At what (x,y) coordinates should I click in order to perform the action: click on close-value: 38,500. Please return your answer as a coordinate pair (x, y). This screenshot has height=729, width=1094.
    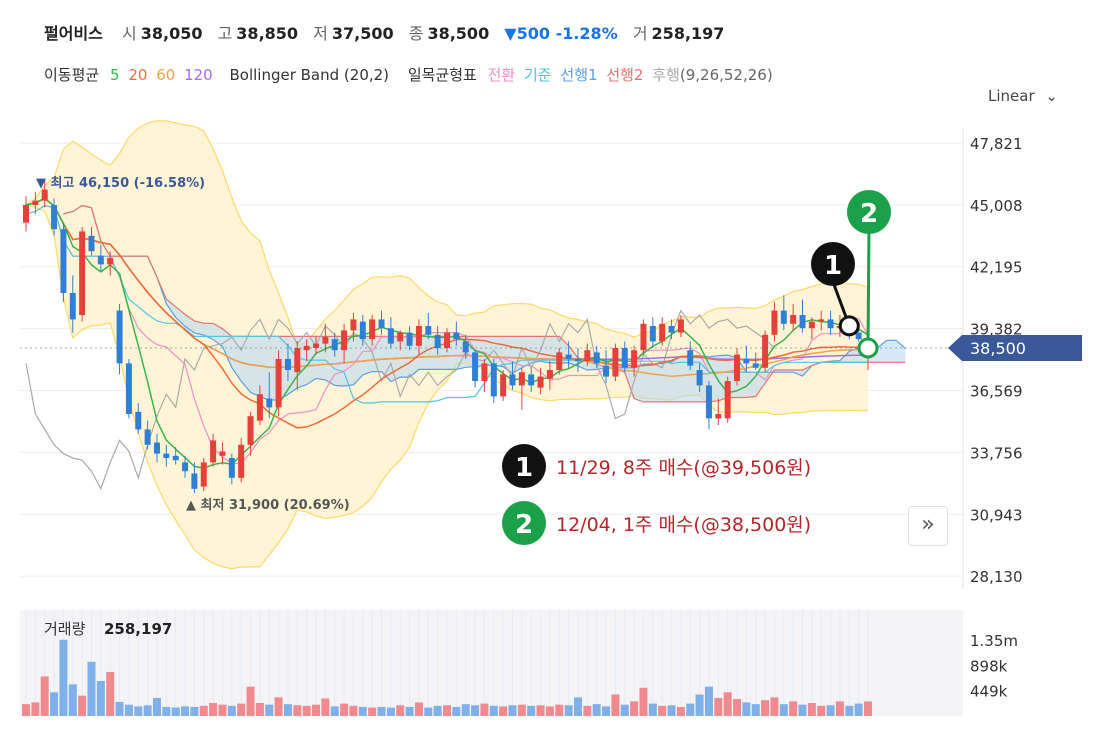
    Looking at the image, I should click on (458, 33).